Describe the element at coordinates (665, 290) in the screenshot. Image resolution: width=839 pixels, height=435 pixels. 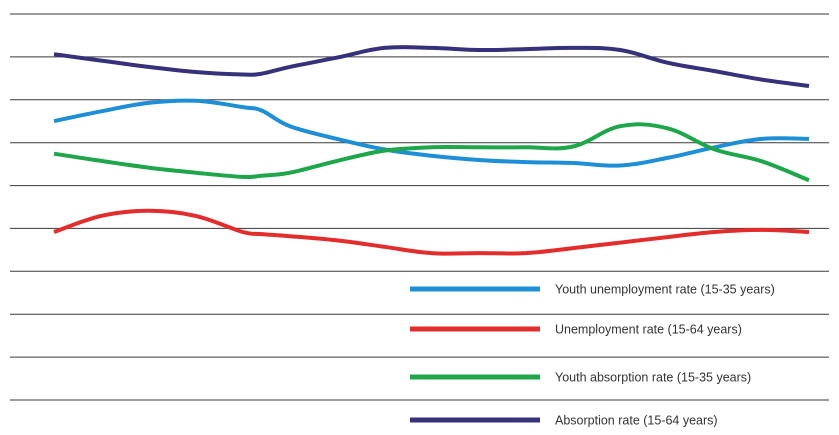
I see `legend-label-youth-unemployment: Youth unemployment rate (15-35 years)` at that location.